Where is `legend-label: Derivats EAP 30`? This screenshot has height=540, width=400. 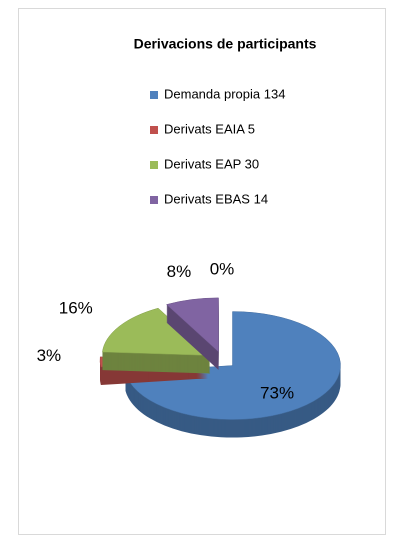
legend-label: Derivats EAP 30 is located at coordinates (211, 163).